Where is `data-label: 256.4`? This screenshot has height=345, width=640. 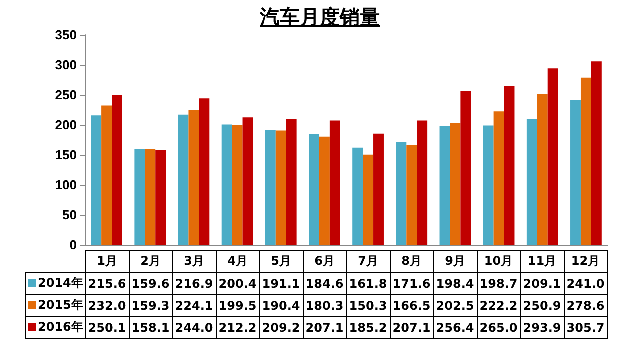
data-label: 256.4 is located at coordinates (455, 327).